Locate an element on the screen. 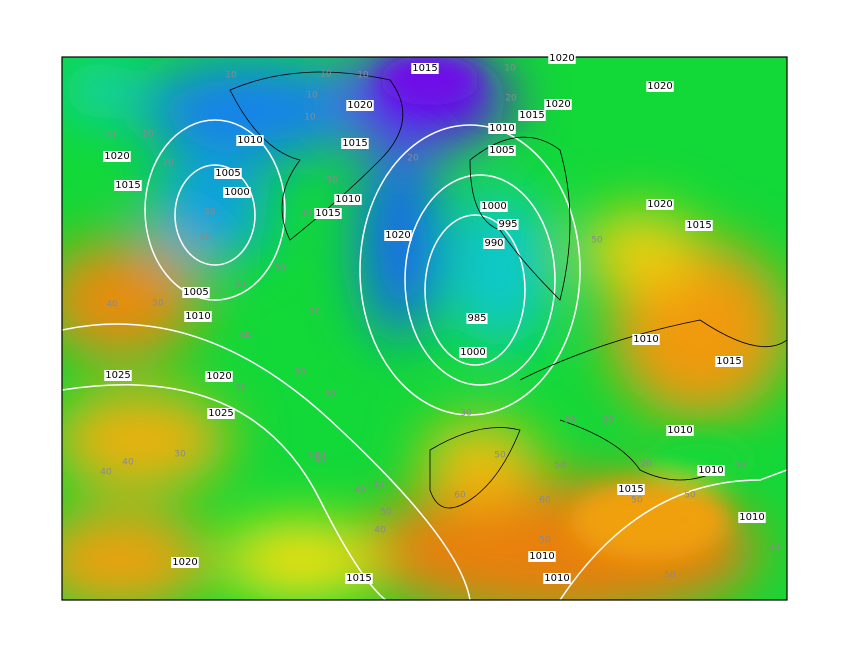 The height and width of the screenshot is (657, 850). isobar-label: 990 is located at coordinates (493, 243).